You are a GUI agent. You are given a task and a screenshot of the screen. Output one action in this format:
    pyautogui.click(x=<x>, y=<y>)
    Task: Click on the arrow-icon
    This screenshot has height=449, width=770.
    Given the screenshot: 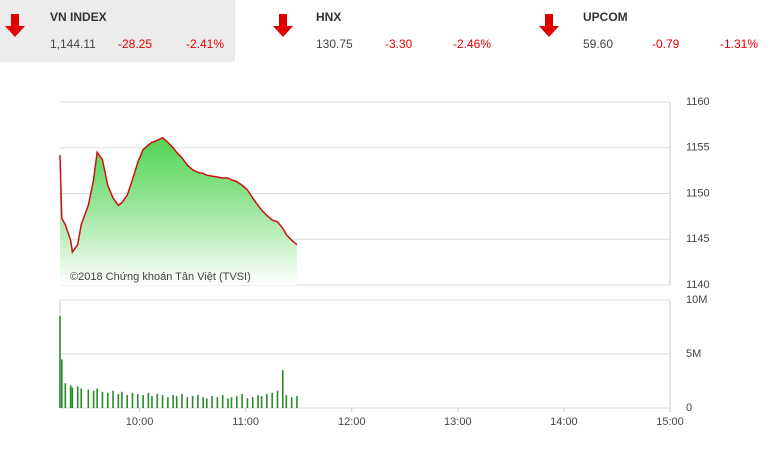 What is the action you would take?
    pyautogui.click(x=282, y=25)
    